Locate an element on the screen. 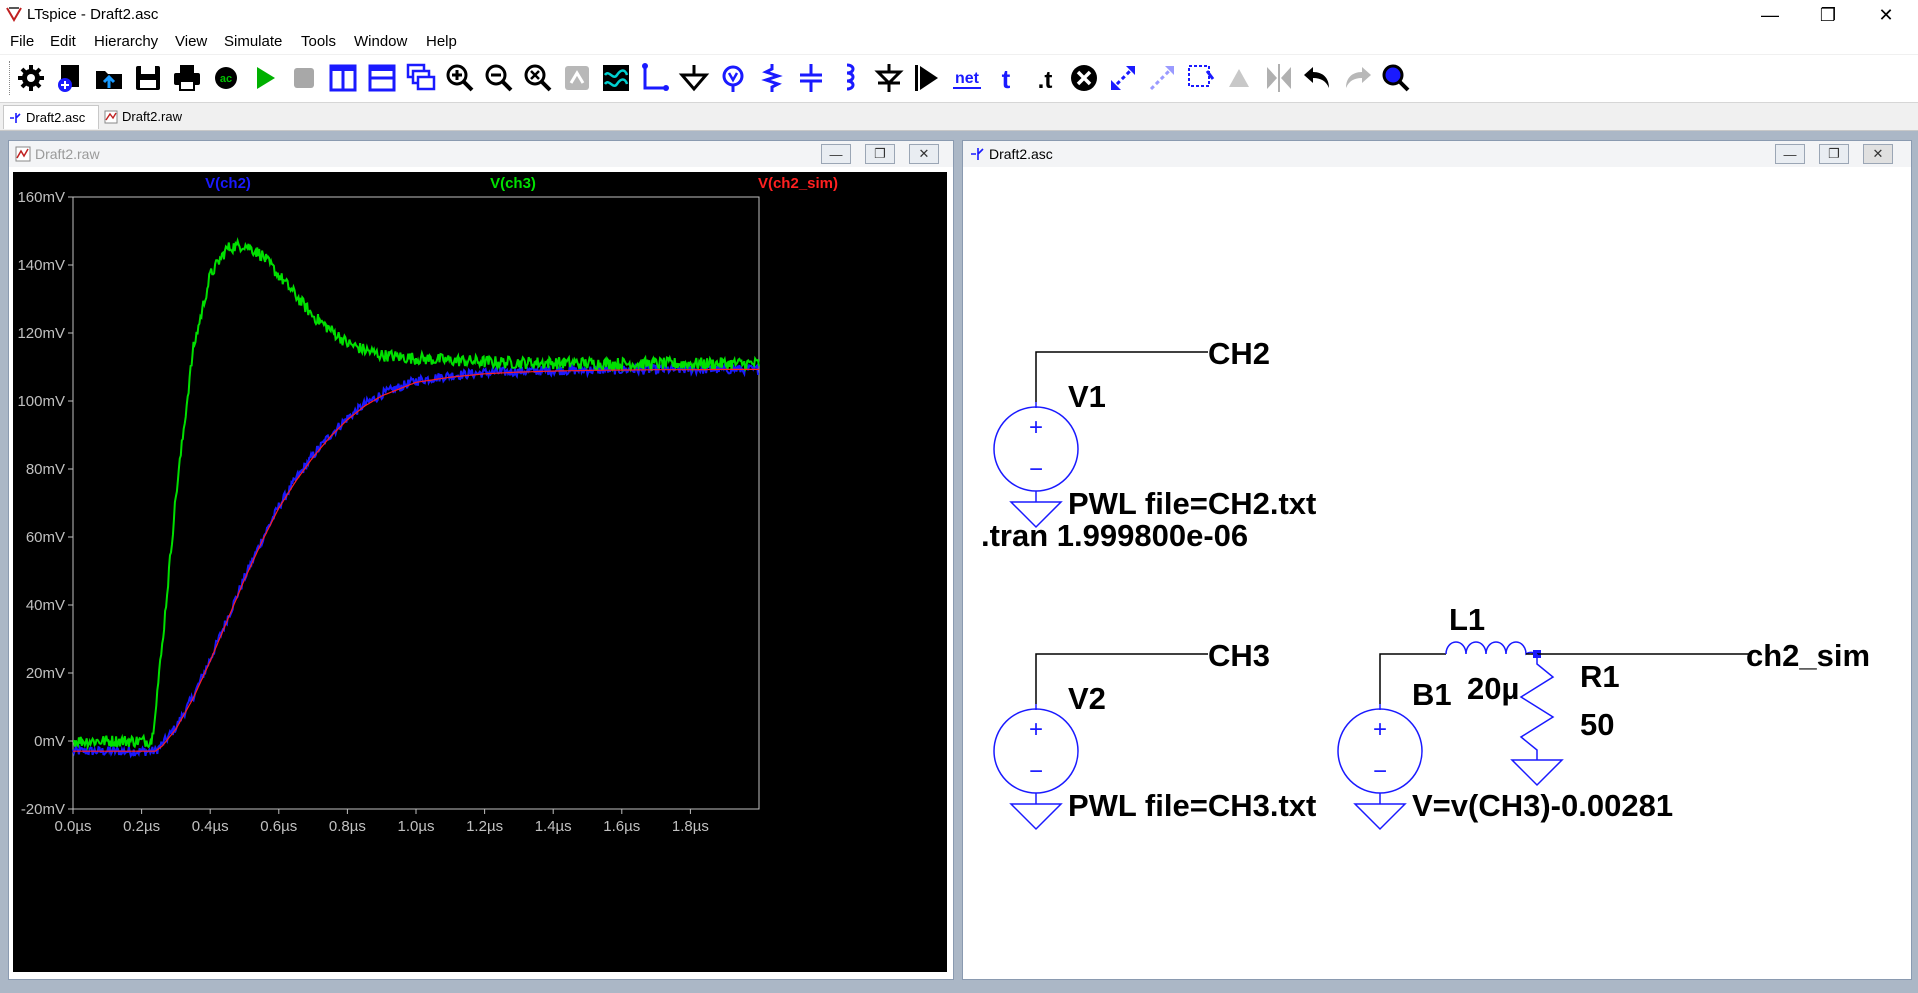 This screenshot has height=993, width=1918. inductor-icon is located at coordinates (850, 78).